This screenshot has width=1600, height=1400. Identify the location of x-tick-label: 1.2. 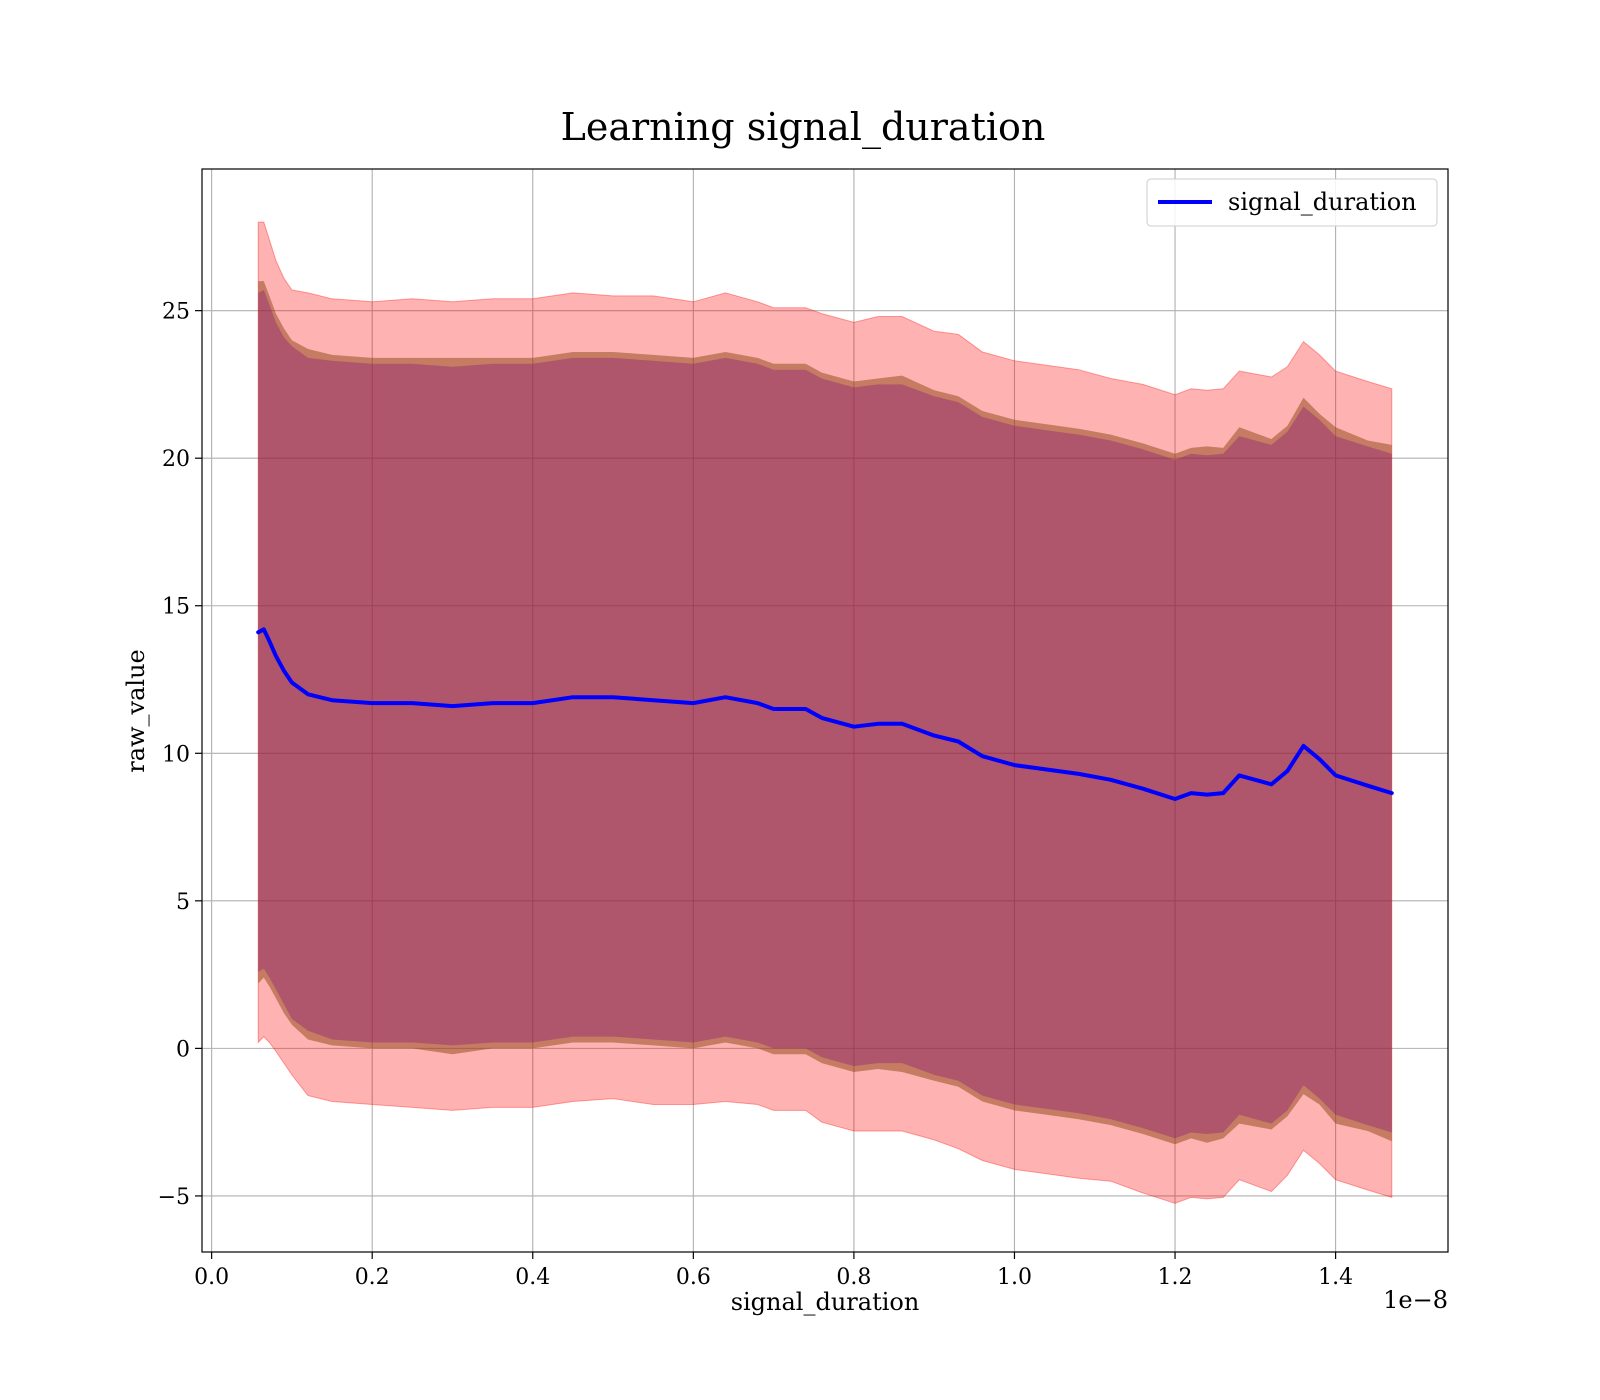
(1175, 1277).